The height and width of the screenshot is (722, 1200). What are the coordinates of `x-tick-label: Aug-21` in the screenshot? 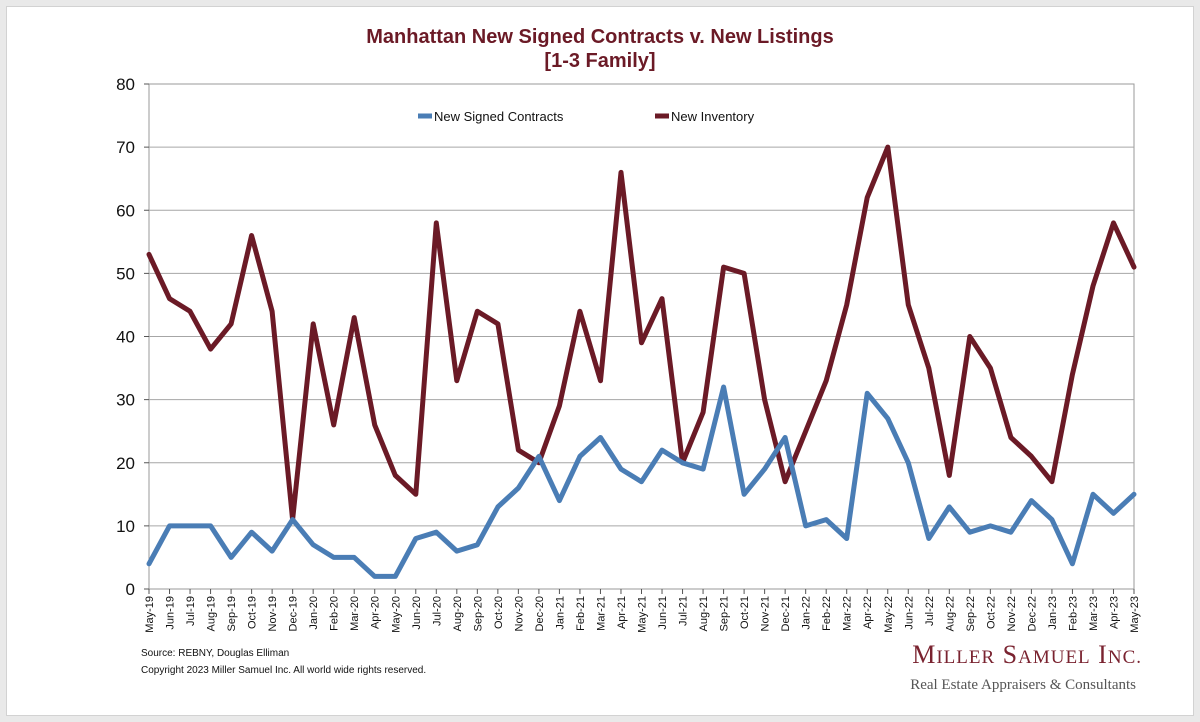 It's located at (704, 613).